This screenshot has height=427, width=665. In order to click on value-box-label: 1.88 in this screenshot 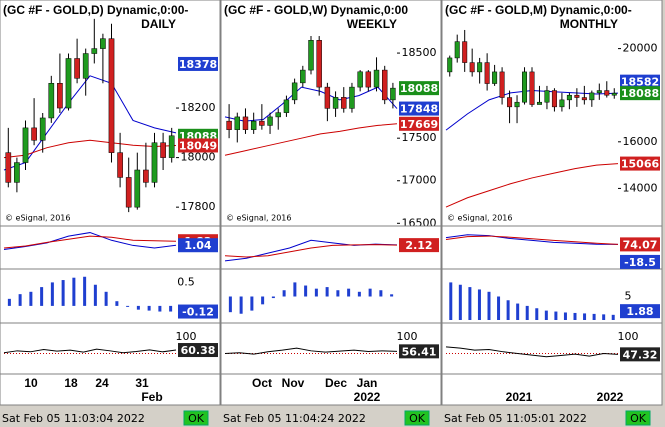, I will do `click(639, 311)`.